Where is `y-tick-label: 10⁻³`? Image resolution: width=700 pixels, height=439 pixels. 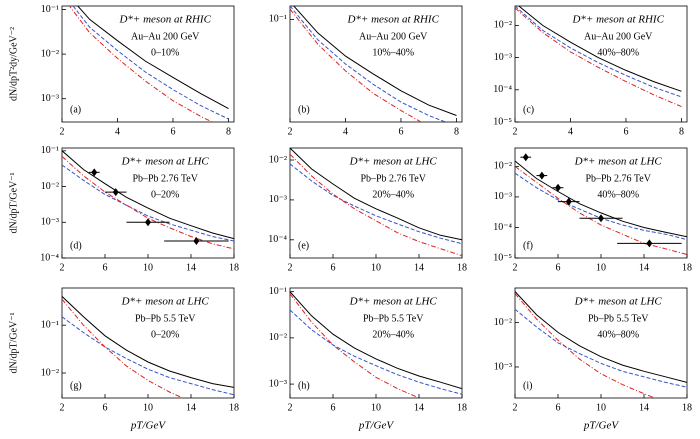 y-tick-label: 10⁻³ is located at coordinates (503, 57).